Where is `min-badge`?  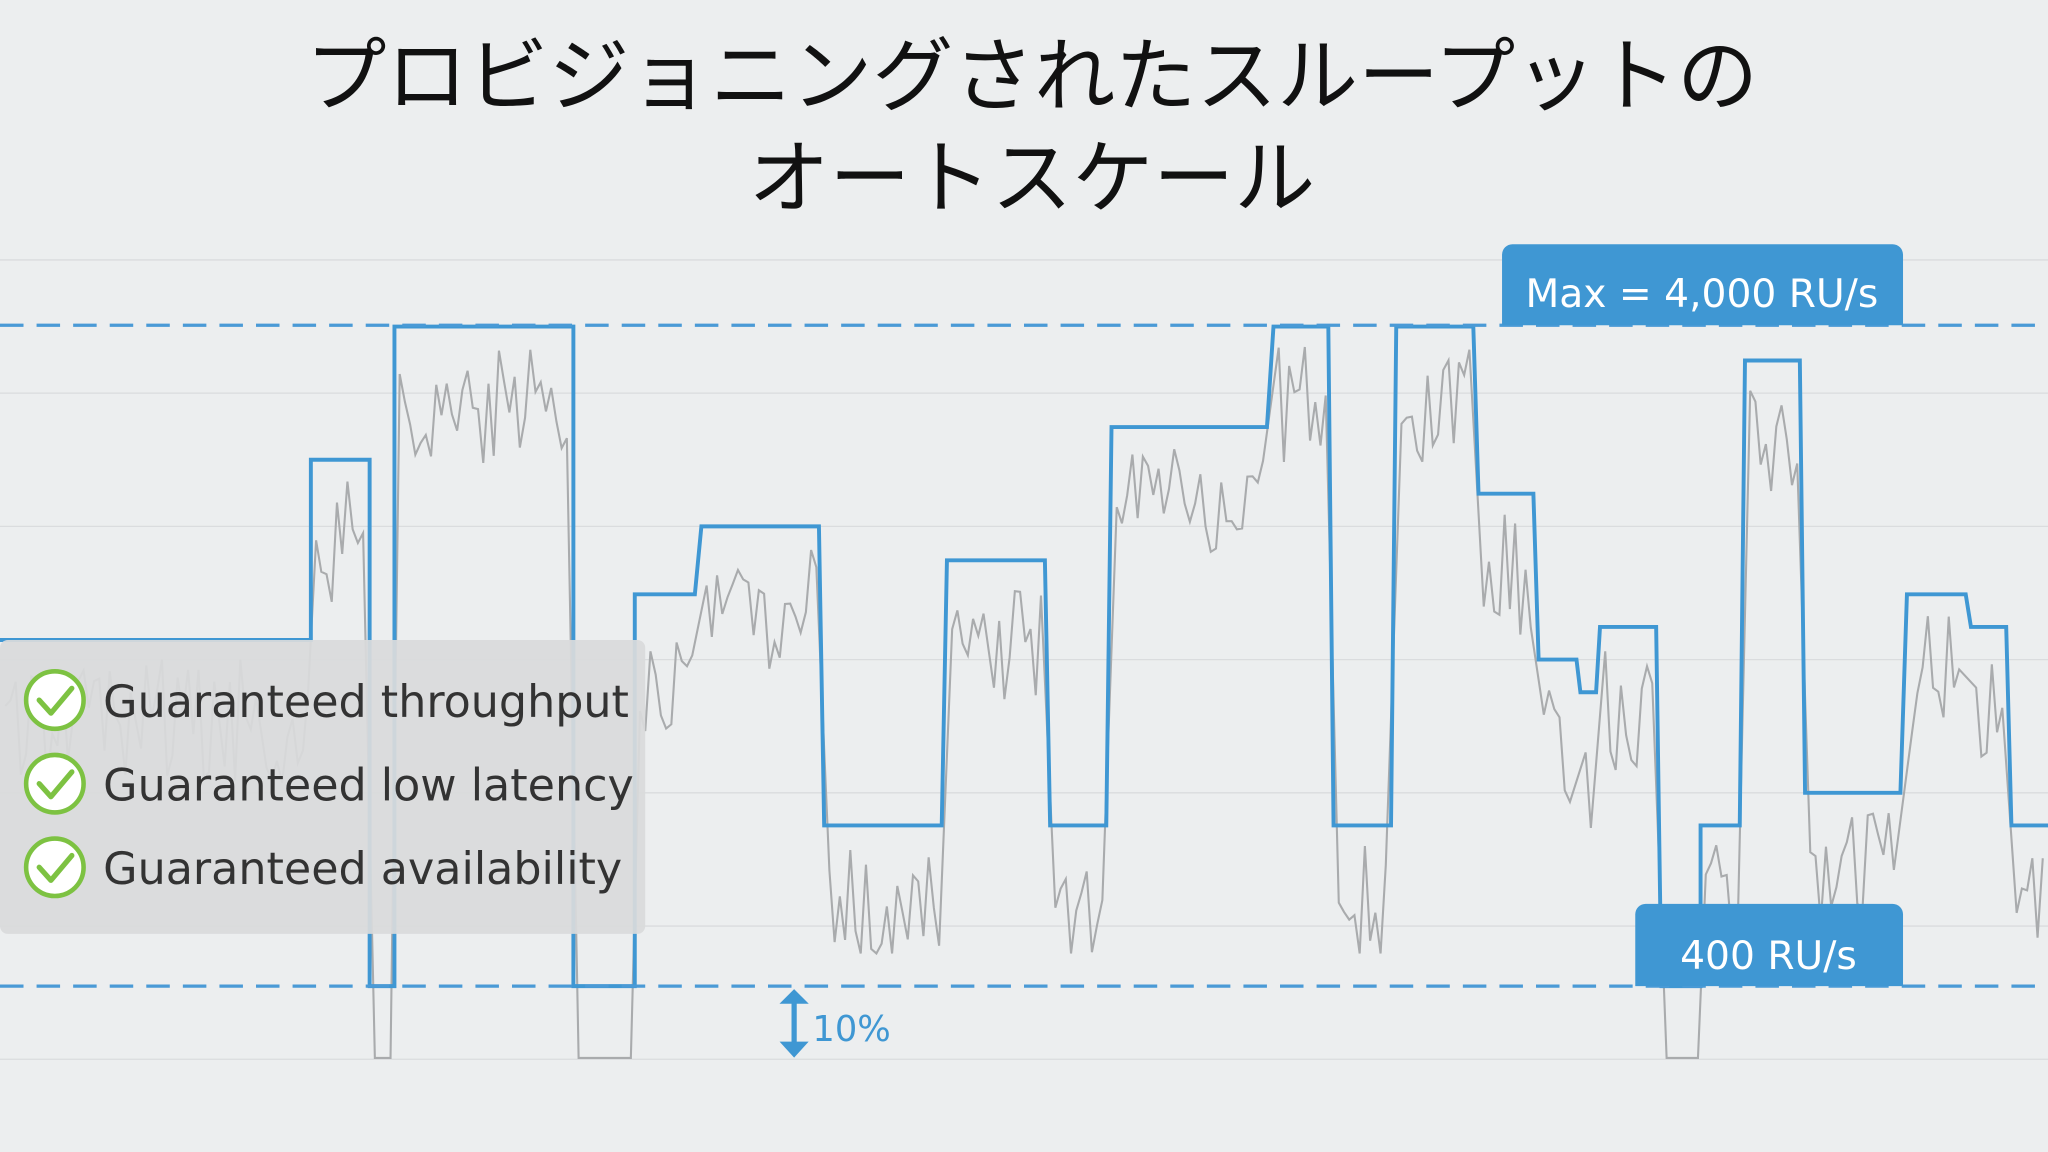 min-badge is located at coordinates (1769, 945).